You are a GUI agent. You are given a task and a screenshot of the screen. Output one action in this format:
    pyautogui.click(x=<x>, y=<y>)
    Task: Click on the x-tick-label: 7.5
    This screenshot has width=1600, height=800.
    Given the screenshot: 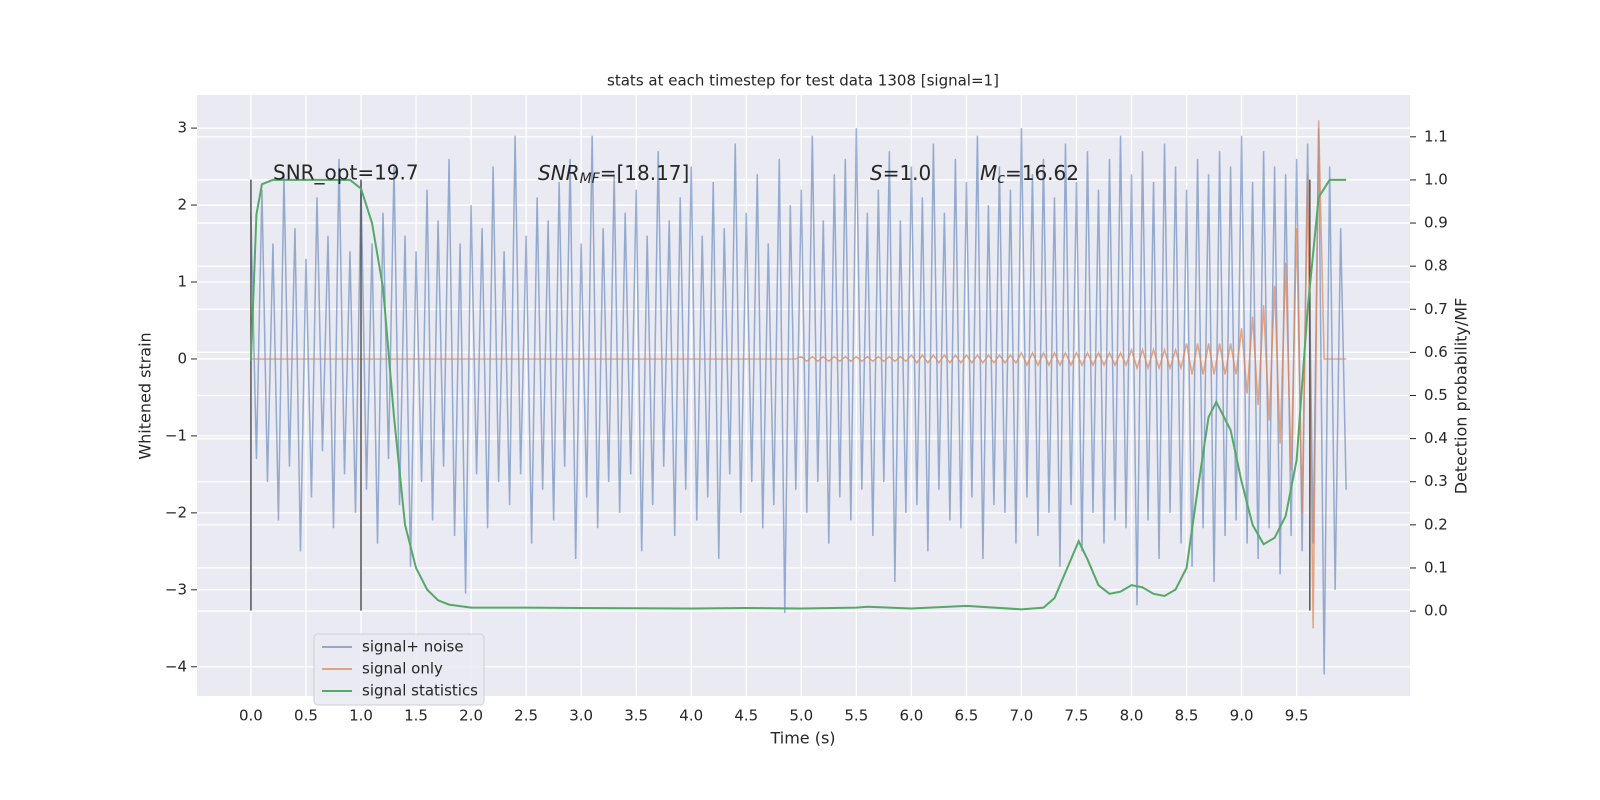 What is the action you would take?
    pyautogui.click(x=1077, y=716)
    